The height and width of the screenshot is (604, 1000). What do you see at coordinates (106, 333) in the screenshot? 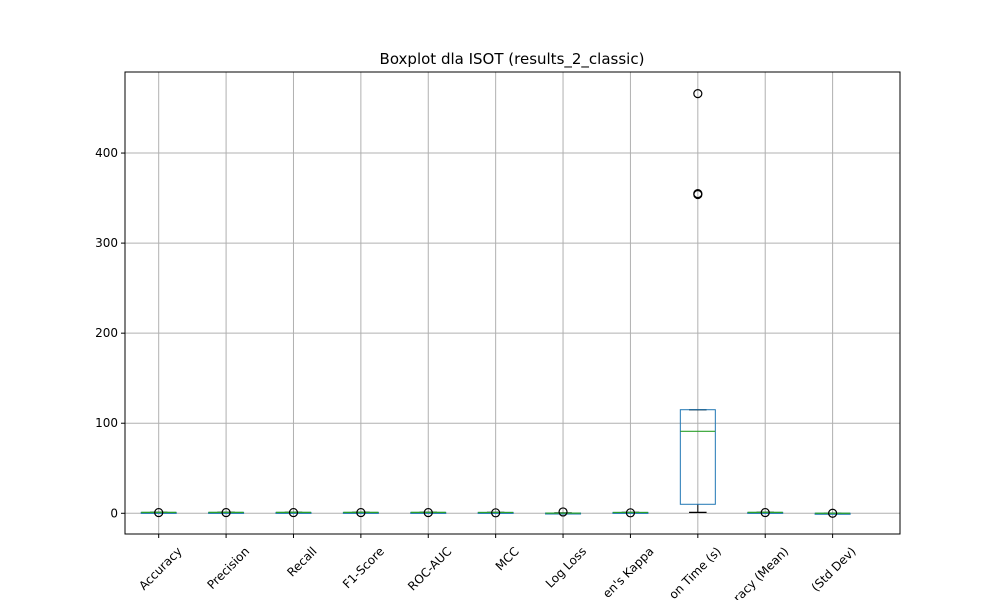
I see `y-tick-label: 200` at bounding box center [106, 333].